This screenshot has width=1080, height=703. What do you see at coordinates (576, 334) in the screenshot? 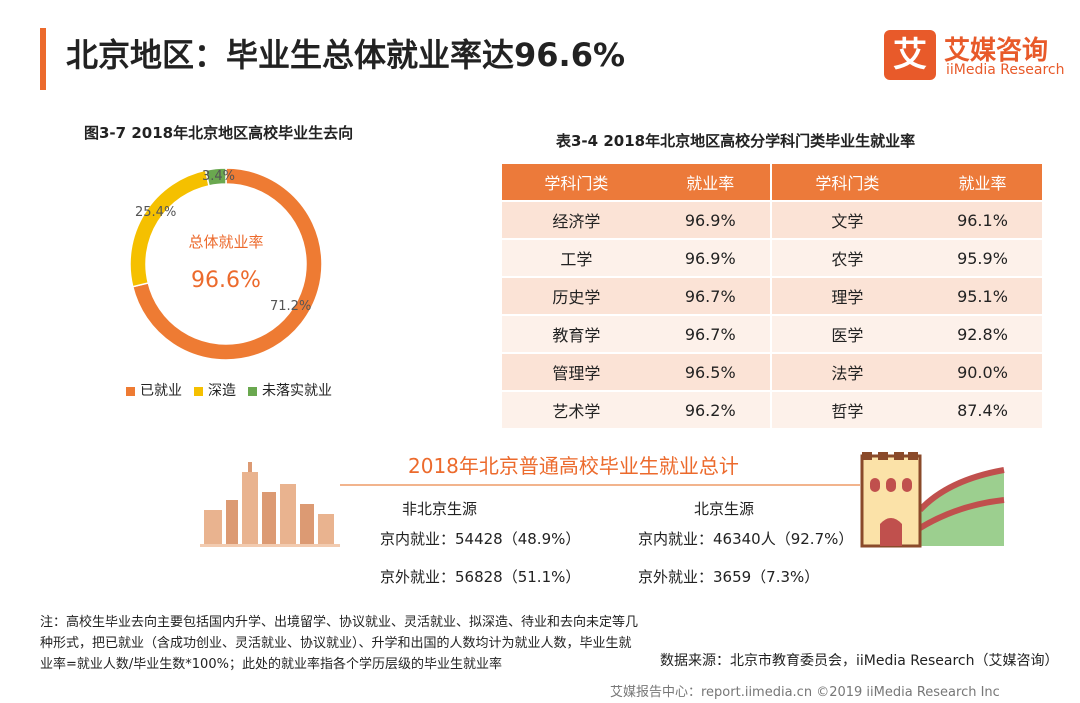
I see `table-cell: 教育学` at bounding box center [576, 334].